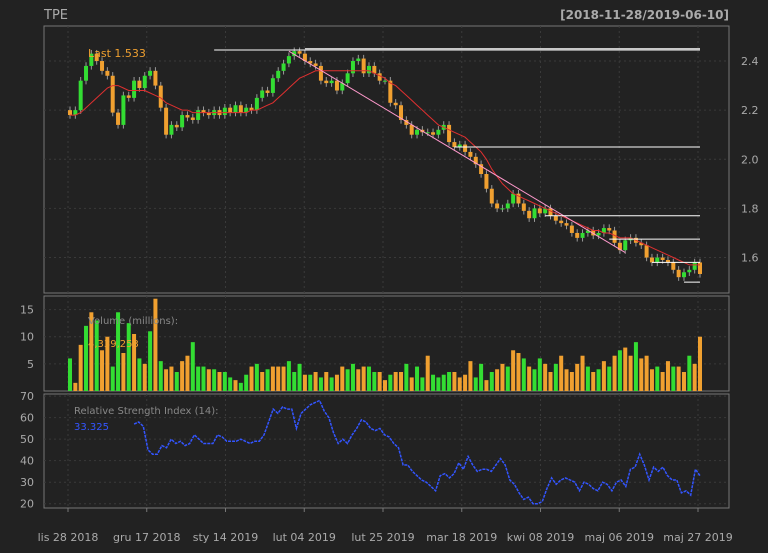 This screenshot has width=768, height=553. I want to click on x-tick-label: maj 06 2019, so click(620, 537).